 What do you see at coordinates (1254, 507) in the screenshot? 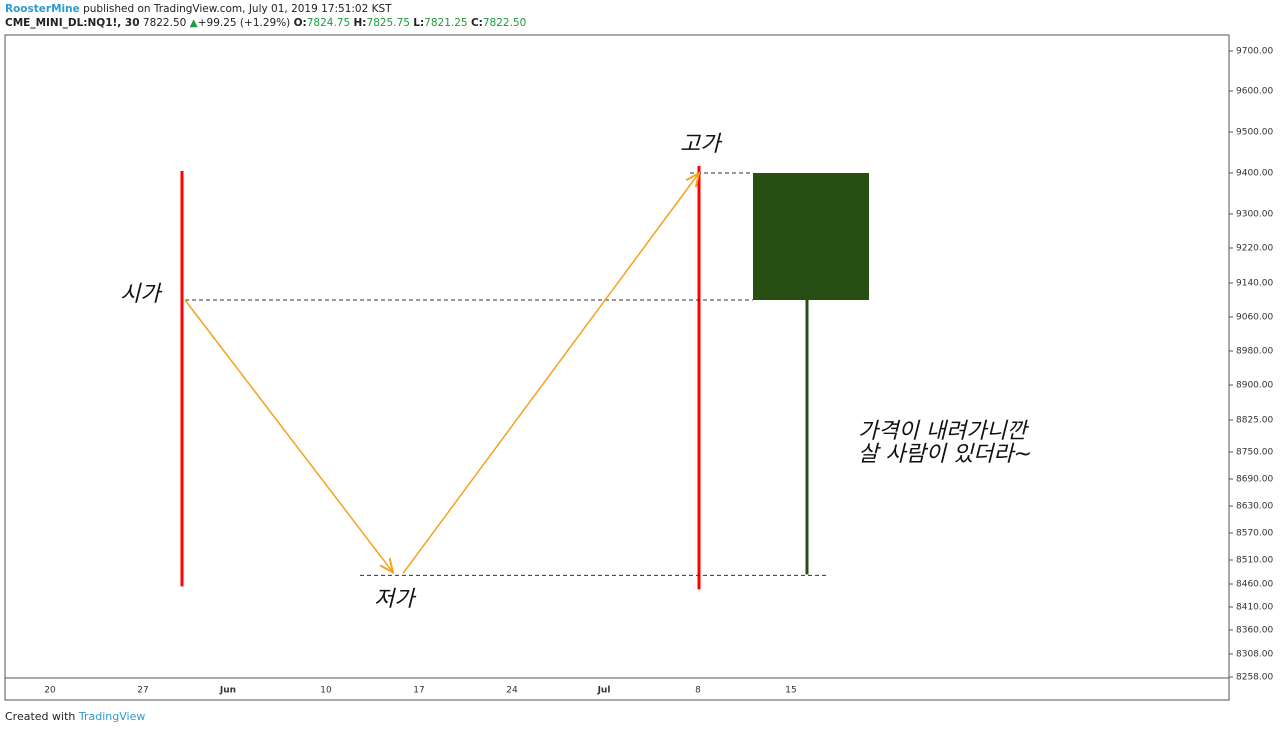
I see `y-tick-label: 8630.00` at bounding box center [1254, 507].